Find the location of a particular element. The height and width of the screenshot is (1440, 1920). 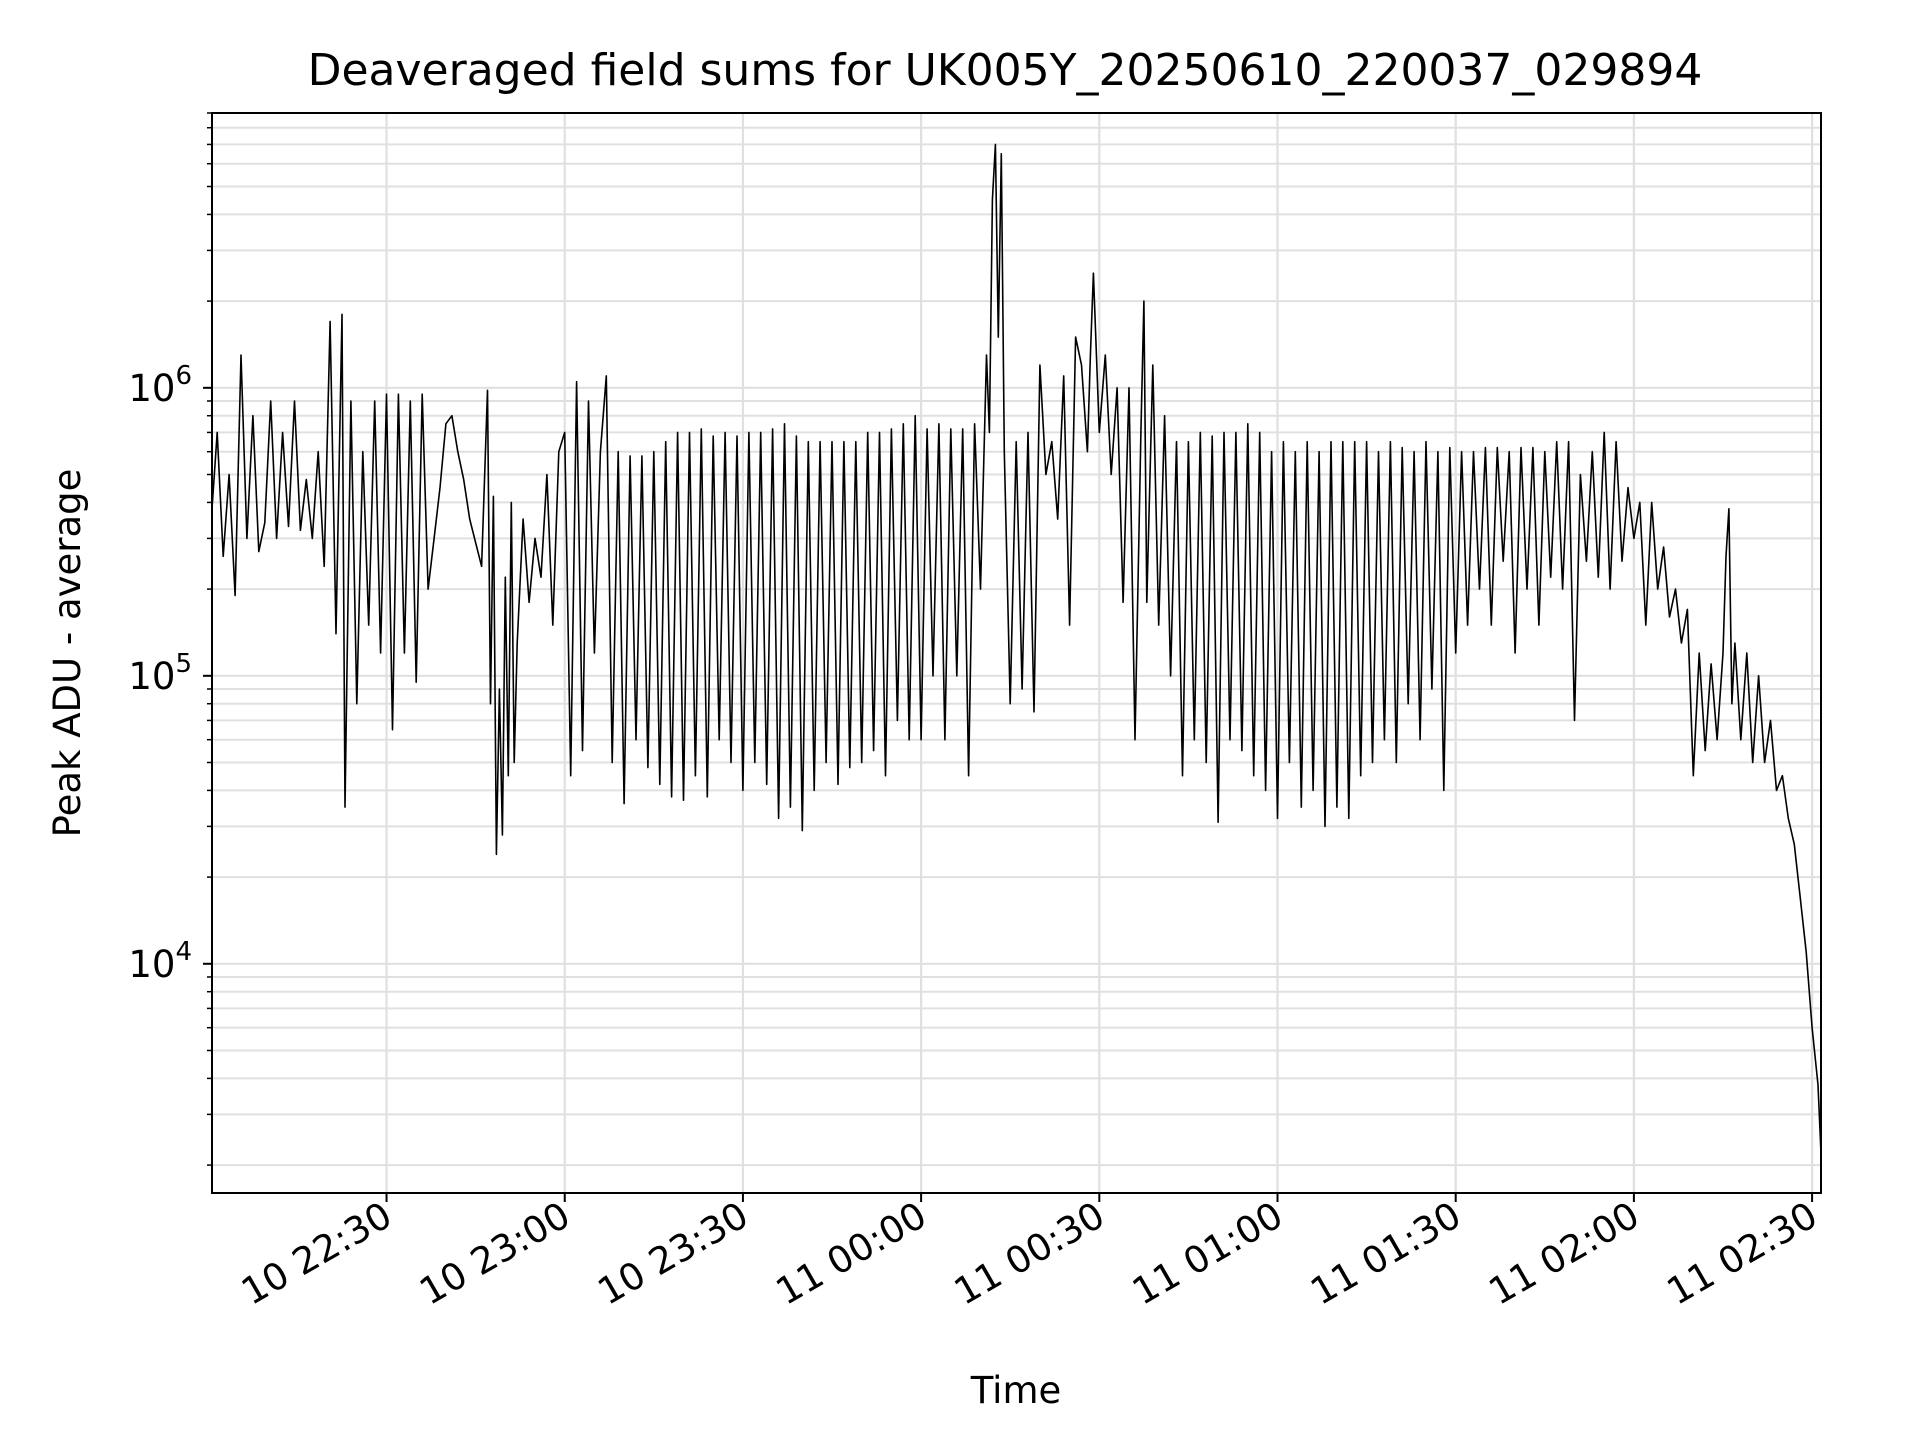

y-tick-label: 10⁵ is located at coordinates (160, 673).